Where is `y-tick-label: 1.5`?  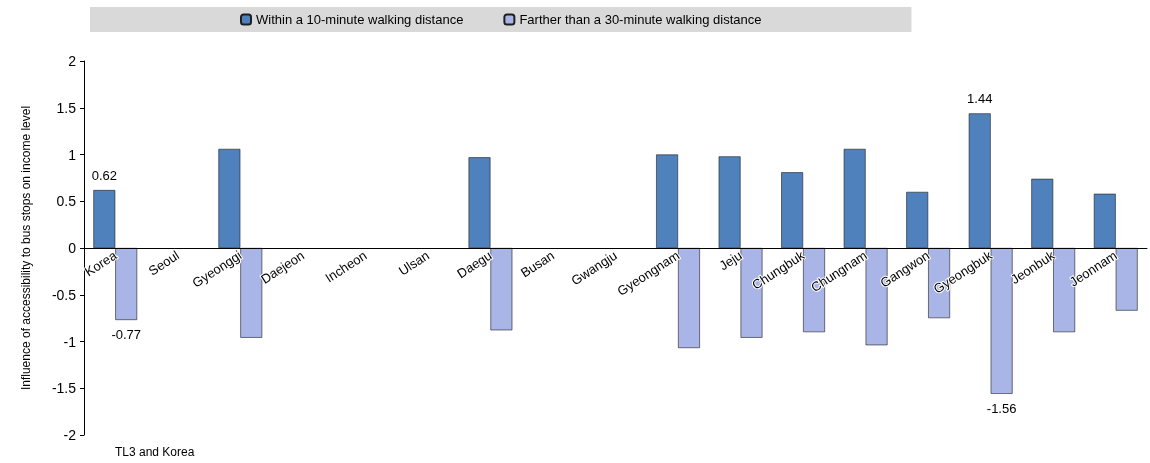
y-tick-label: 1.5 is located at coordinates (66, 107).